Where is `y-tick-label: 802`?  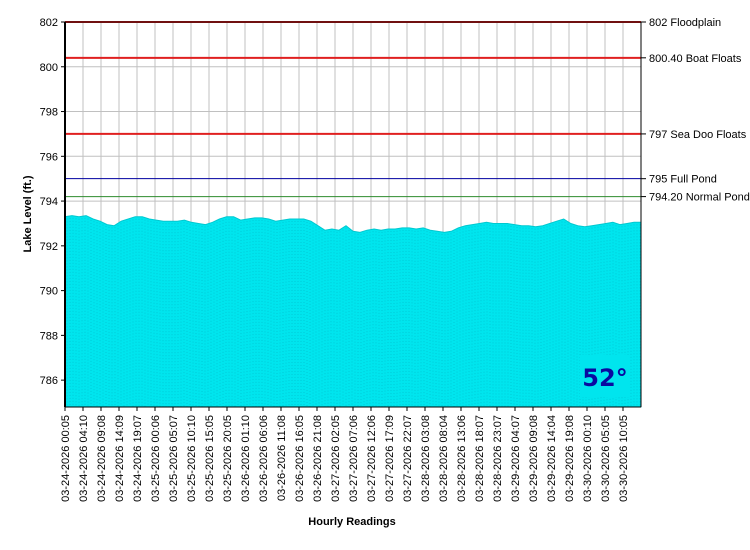
y-tick-label: 802 is located at coordinates (49, 23).